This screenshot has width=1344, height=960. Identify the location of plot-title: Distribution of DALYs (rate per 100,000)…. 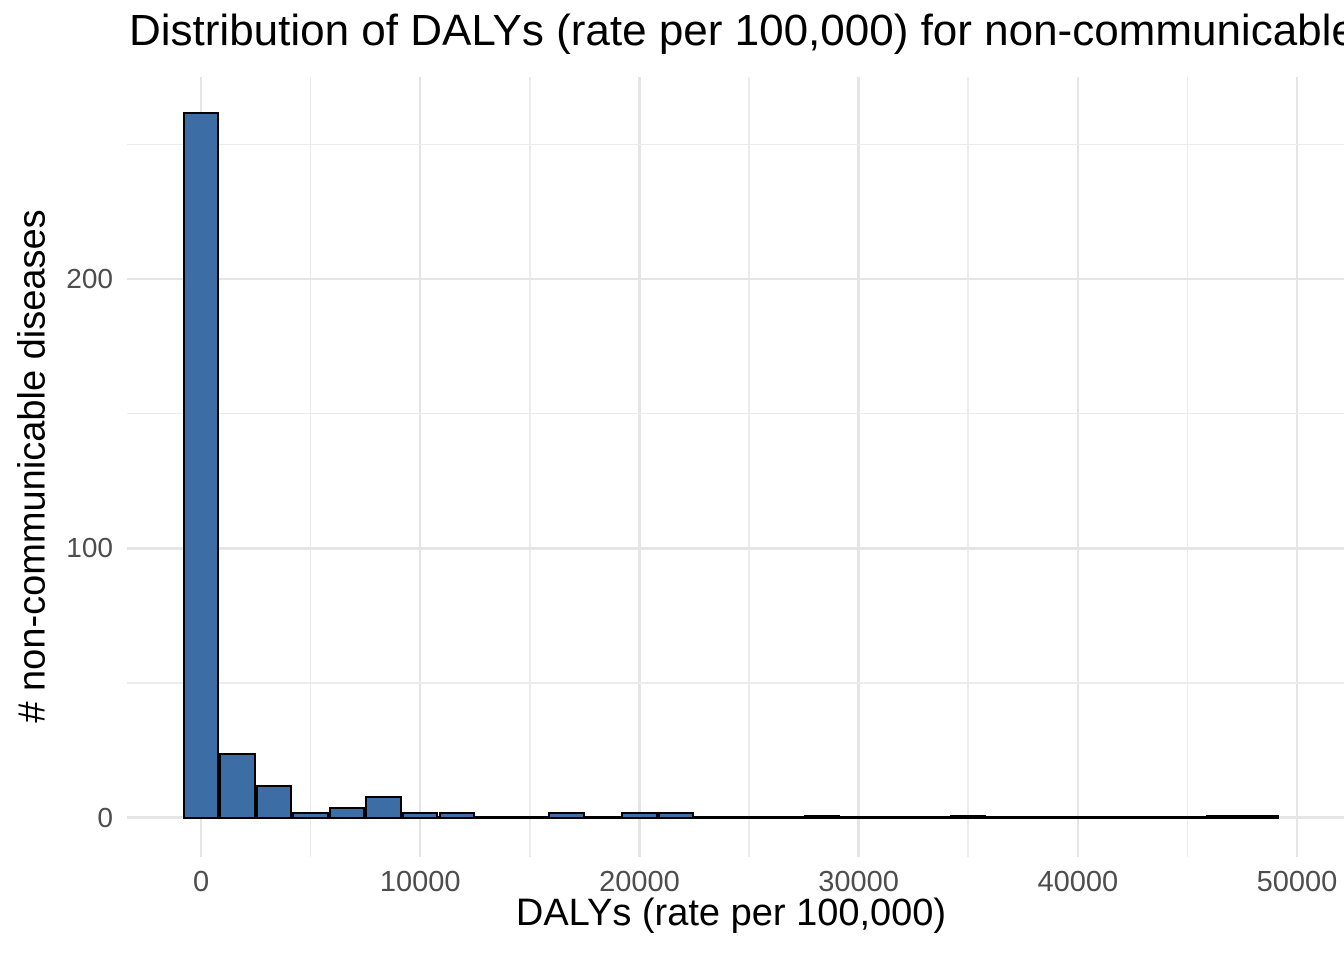
(736, 30).